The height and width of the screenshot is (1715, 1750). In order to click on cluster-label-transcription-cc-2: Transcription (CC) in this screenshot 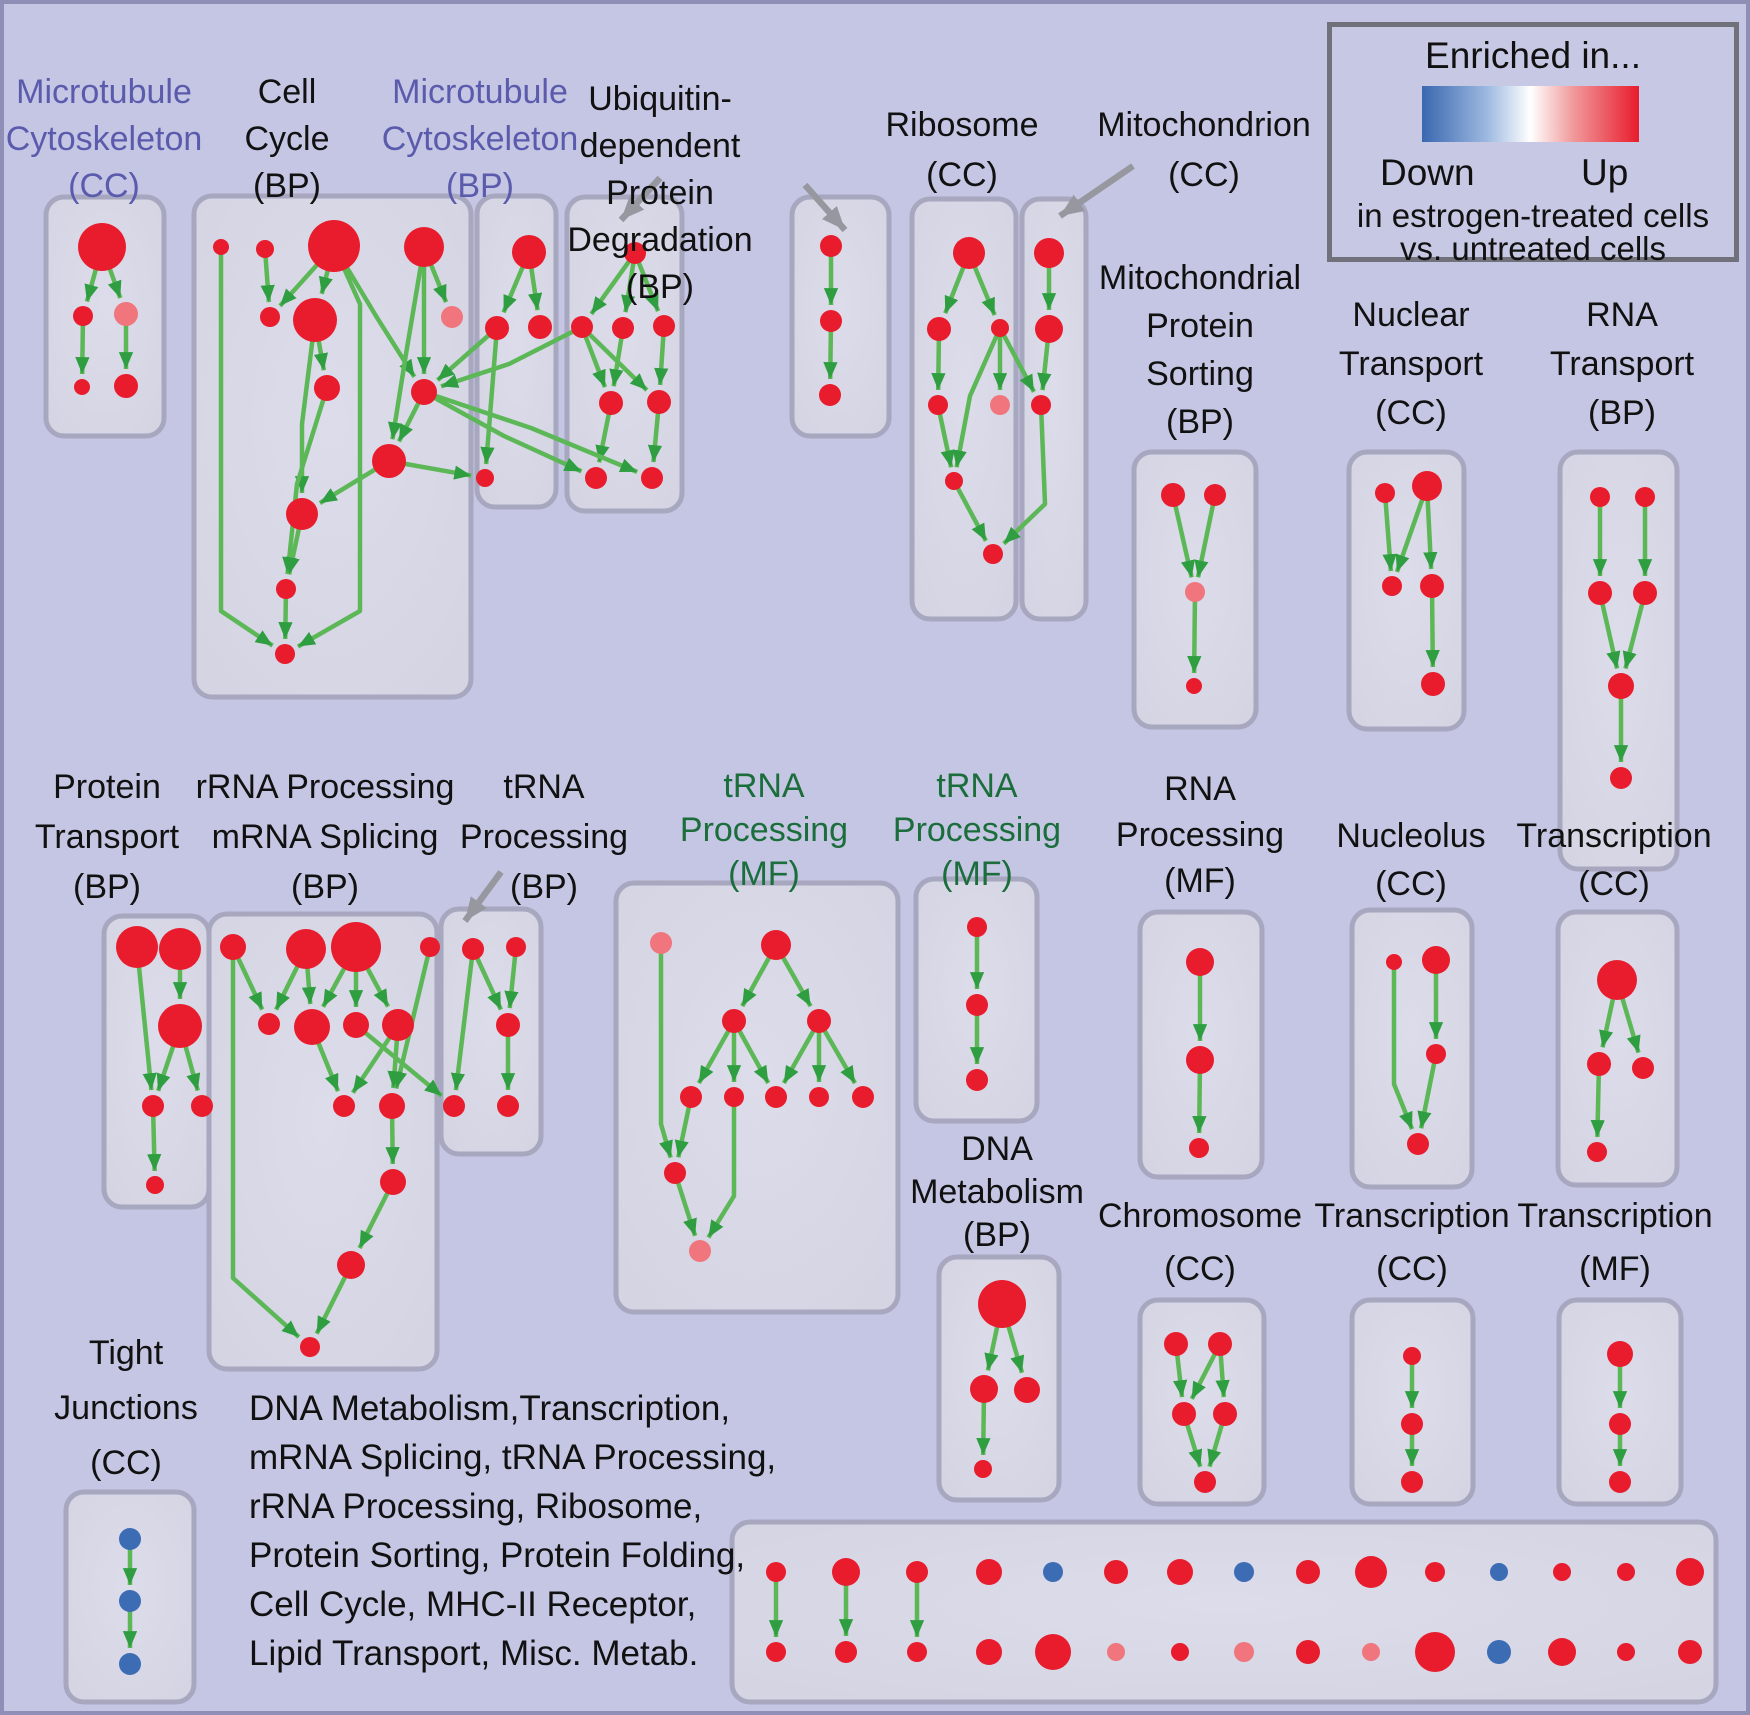, I will do `click(1412, 1242)`.